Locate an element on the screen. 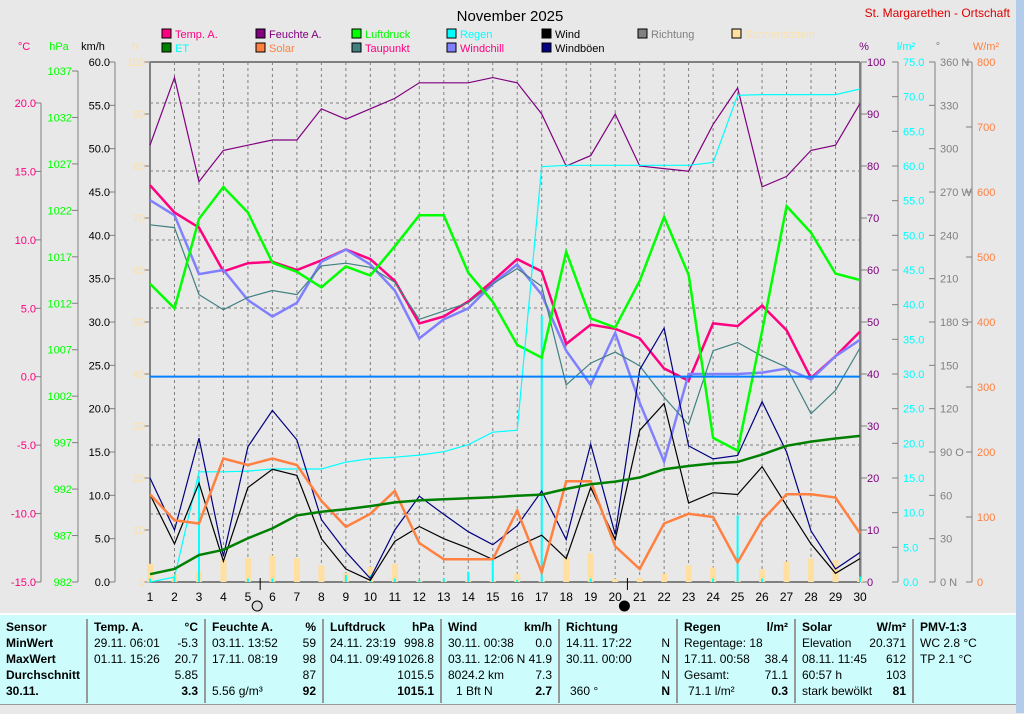  sun-tick-label: 0 is located at coordinates (142, 583).